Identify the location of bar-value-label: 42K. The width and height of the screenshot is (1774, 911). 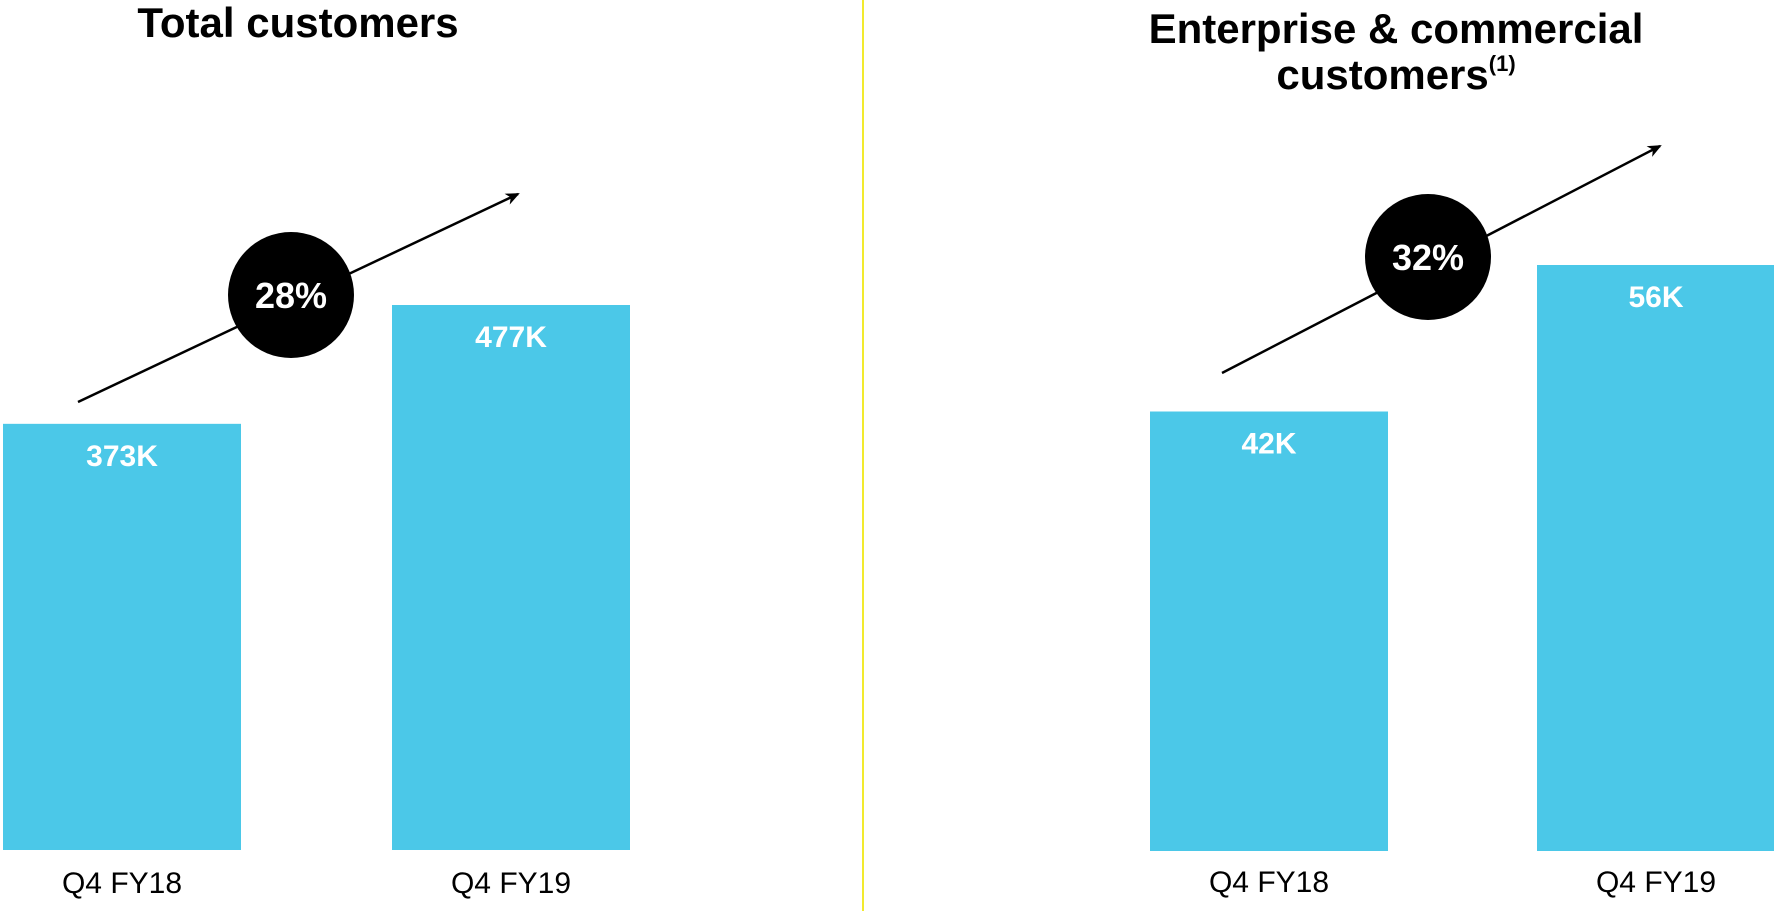
(1268, 444).